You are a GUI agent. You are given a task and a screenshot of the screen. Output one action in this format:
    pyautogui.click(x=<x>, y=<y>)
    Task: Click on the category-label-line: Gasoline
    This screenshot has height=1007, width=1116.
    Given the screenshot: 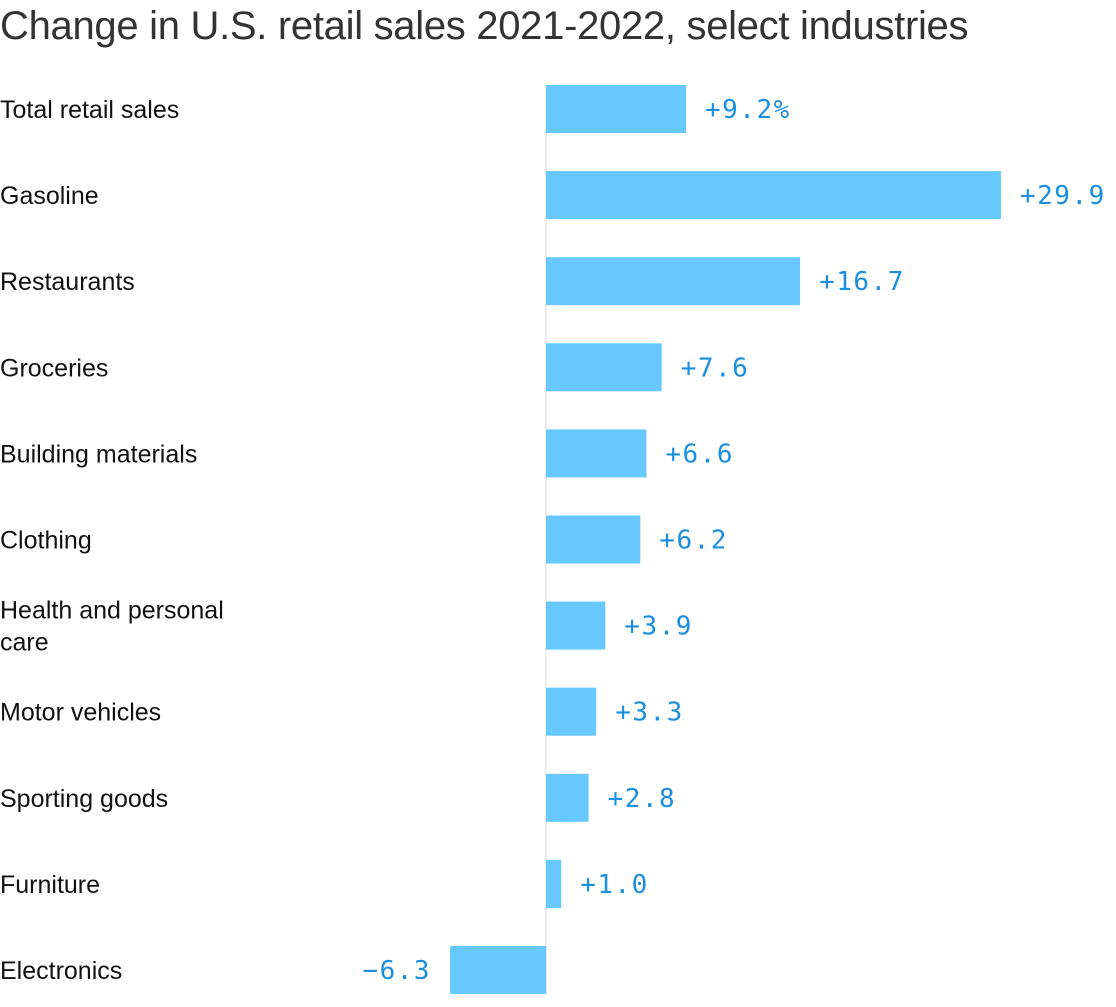 What is the action you would take?
    pyautogui.click(x=49, y=196)
    